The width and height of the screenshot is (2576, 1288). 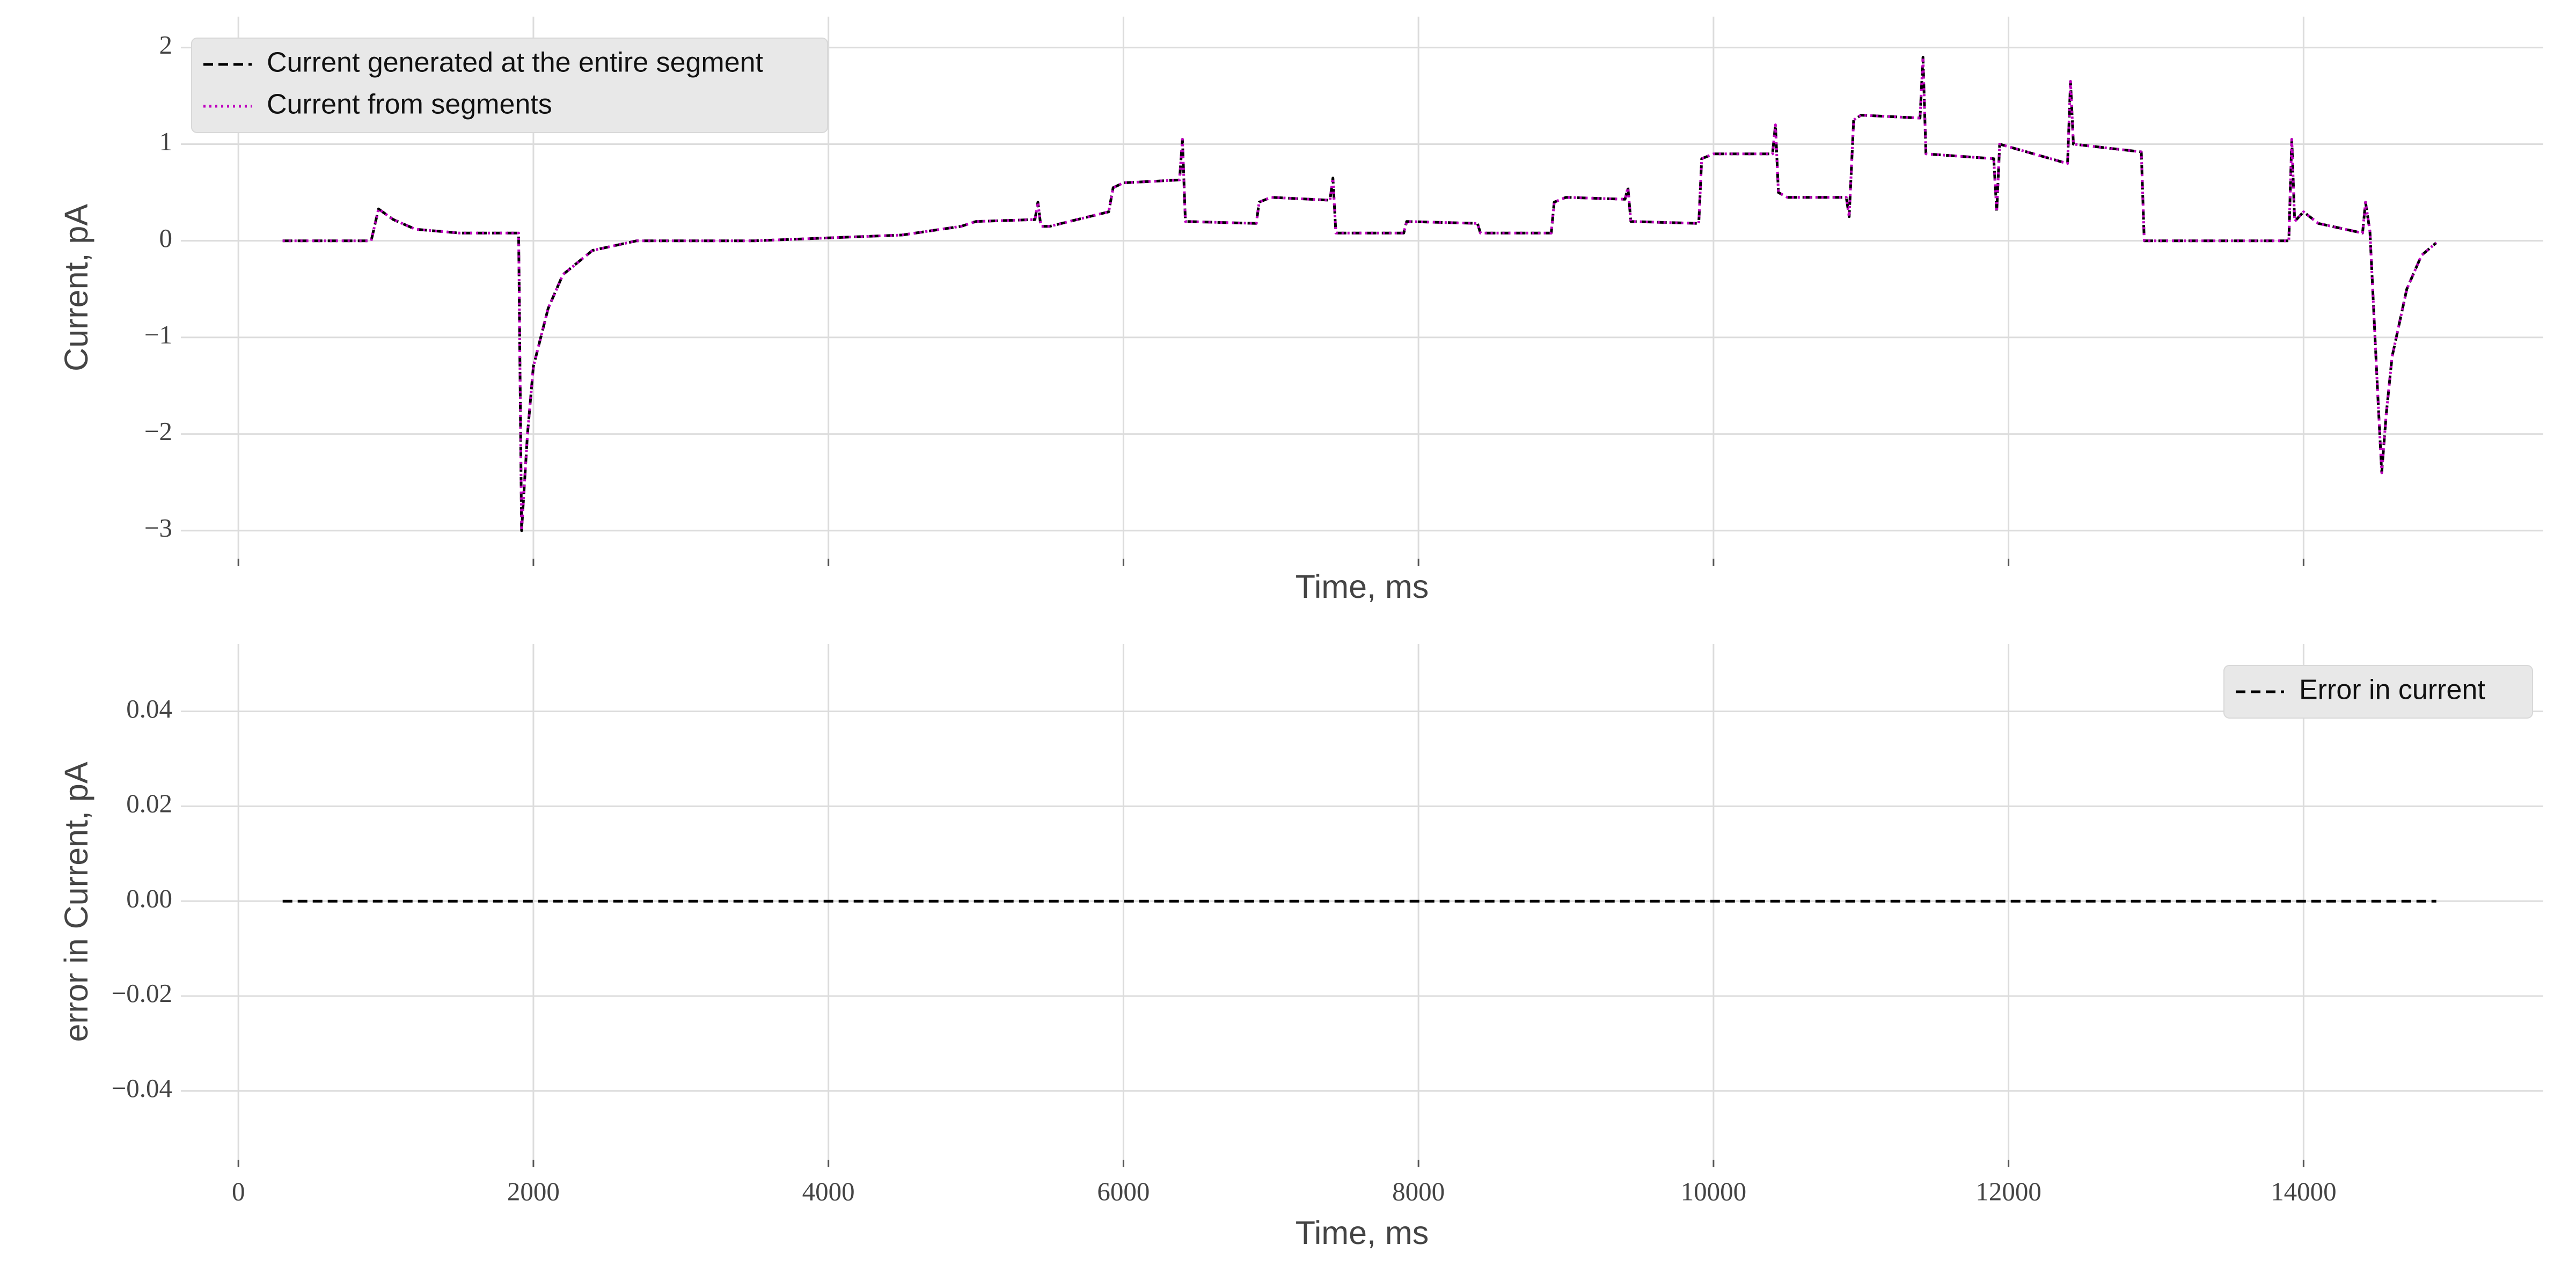 I want to click on y-tick-label: −0.02, so click(x=142, y=993).